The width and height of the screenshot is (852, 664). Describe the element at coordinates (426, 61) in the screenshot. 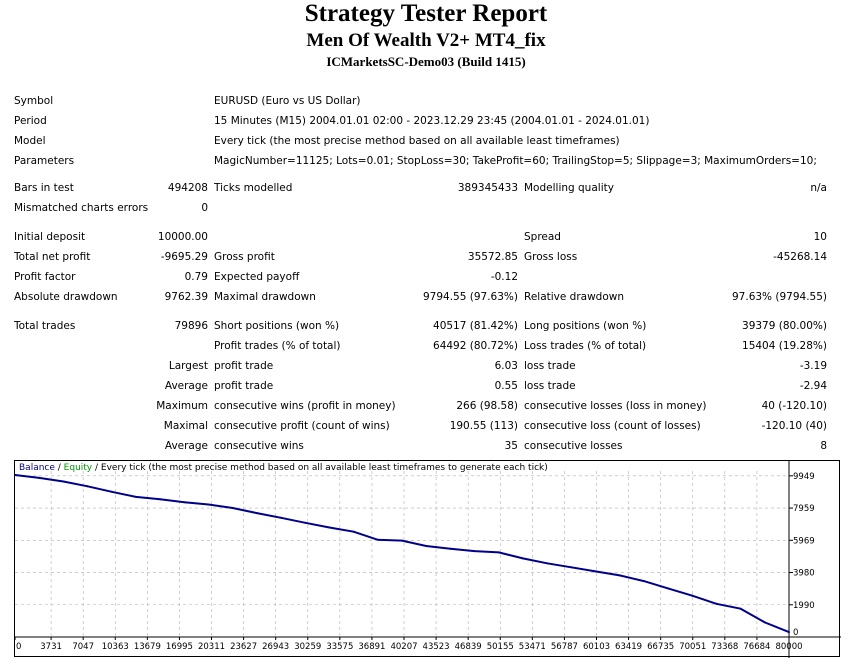

I see `server-info: ICMarketsSC-Demo03 (Build 1415)` at that location.